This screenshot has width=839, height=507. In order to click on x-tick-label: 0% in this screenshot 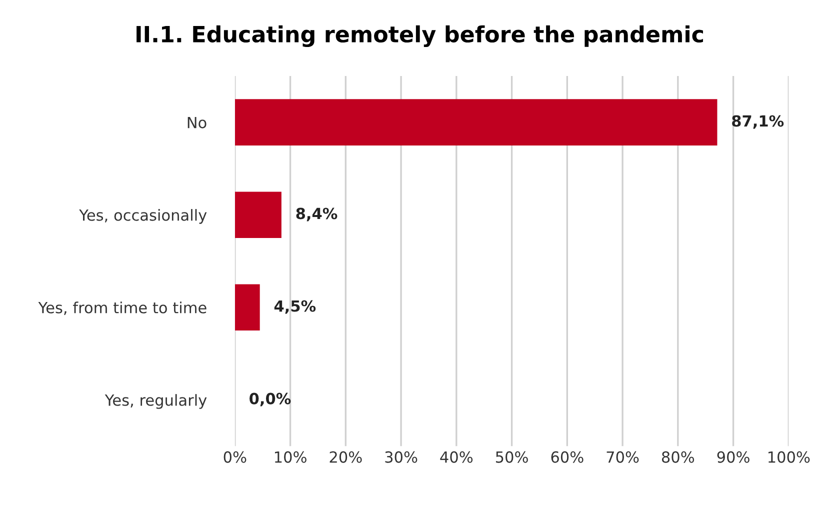, I will do `click(235, 457)`.